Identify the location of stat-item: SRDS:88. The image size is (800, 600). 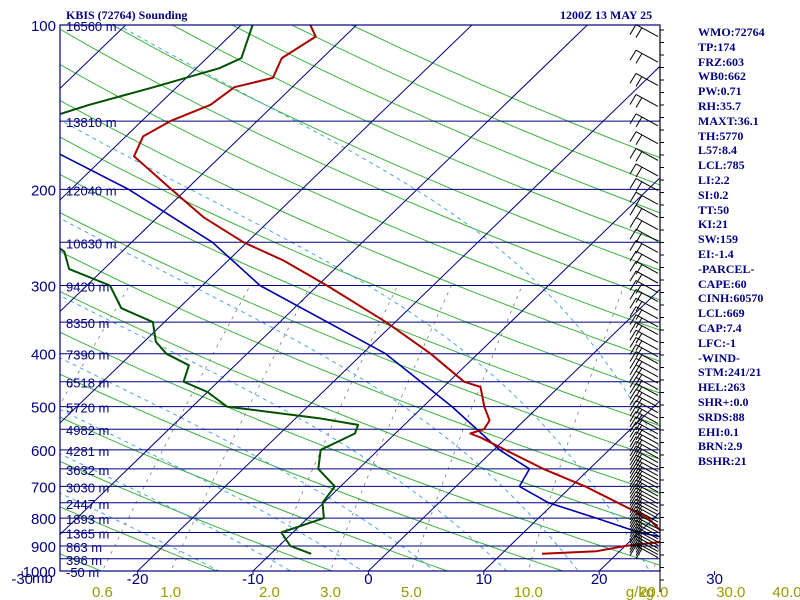
(721, 416).